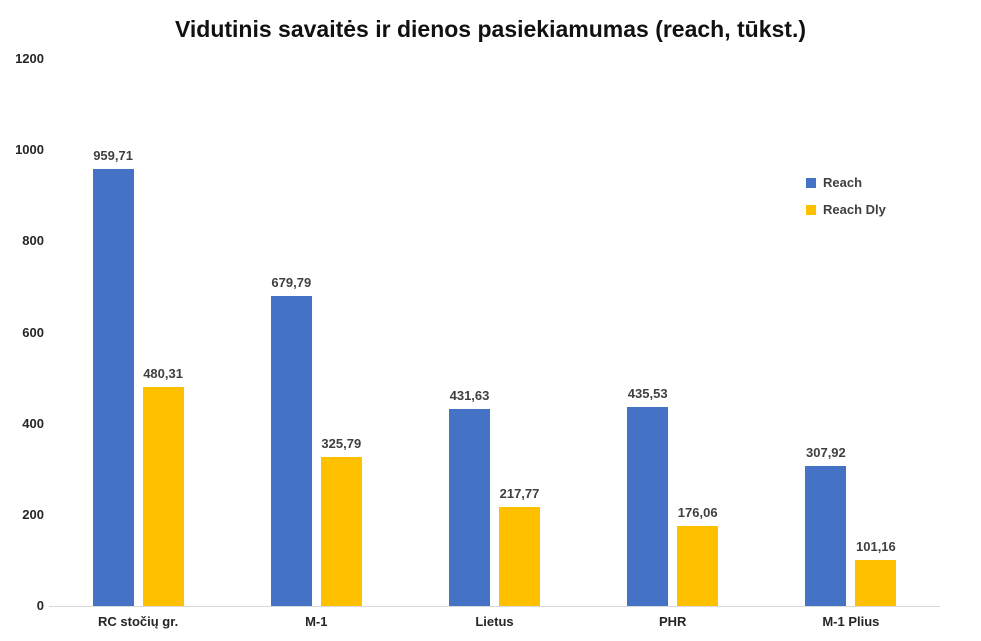 This screenshot has height=641, width=981. I want to click on y-tick-label: 200, so click(33, 514).